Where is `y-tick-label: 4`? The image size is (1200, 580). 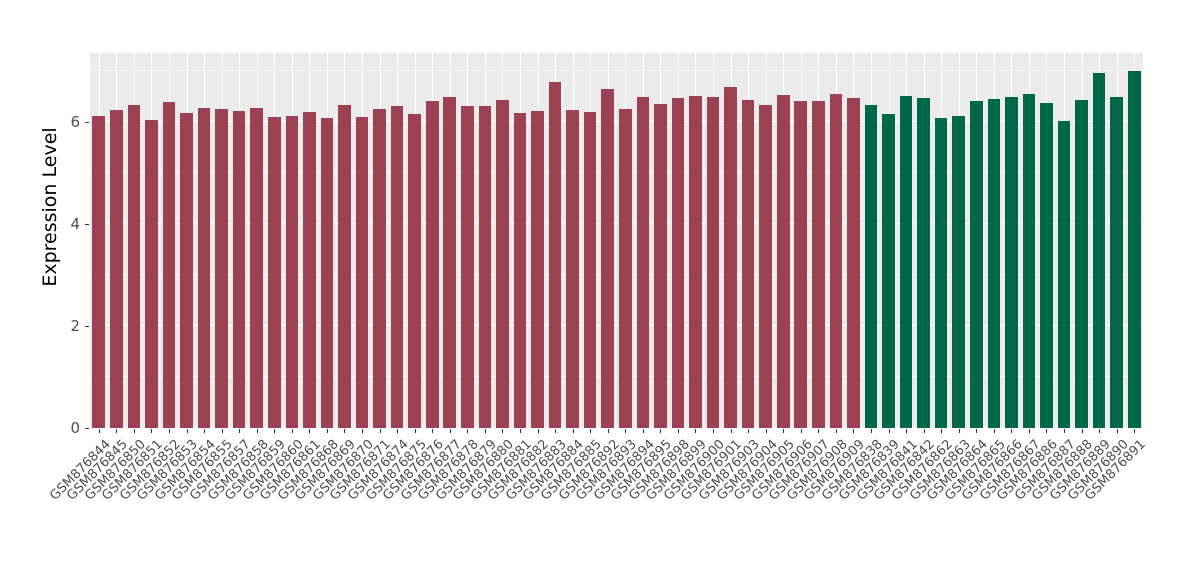 y-tick-label: 4 is located at coordinates (75, 223).